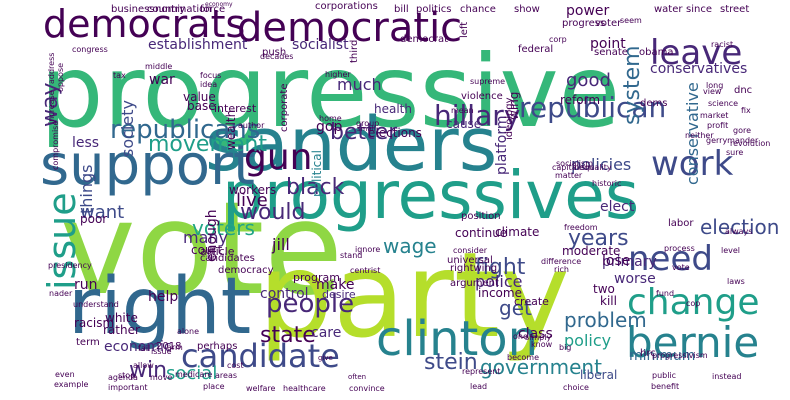 The height and width of the screenshot is (400, 790). What do you see at coordinates (500, 267) in the screenshot?
I see `cloud-word-fight: fight` at bounding box center [500, 267].